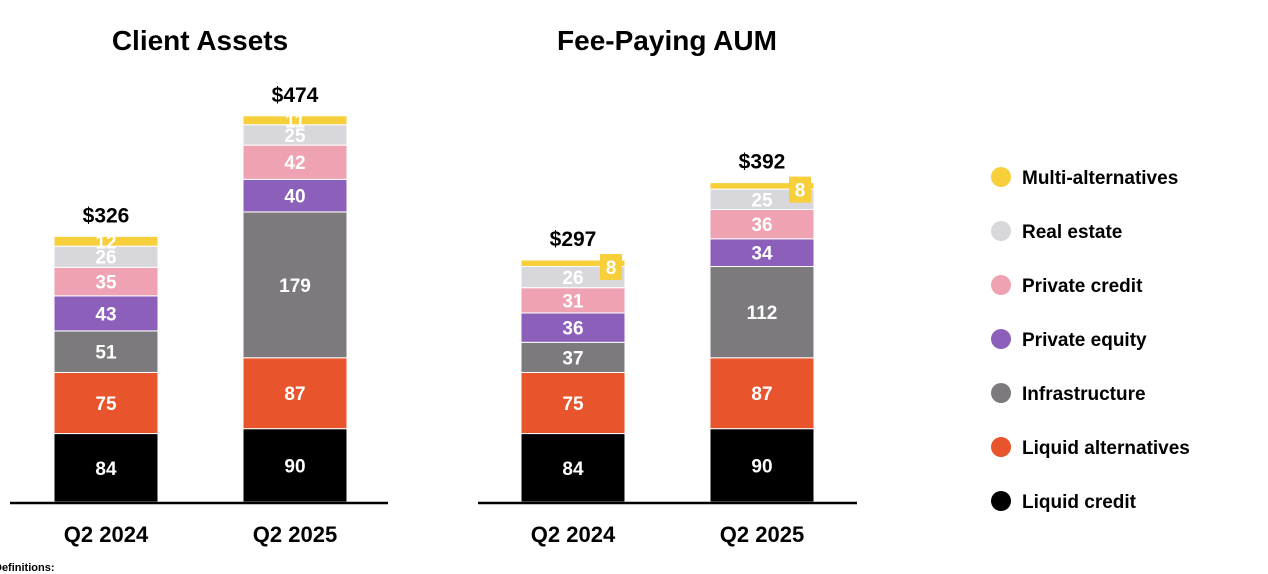 The width and height of the screenshot is (1268, 574). I want to click on data-label: 112, so click(762, 313).